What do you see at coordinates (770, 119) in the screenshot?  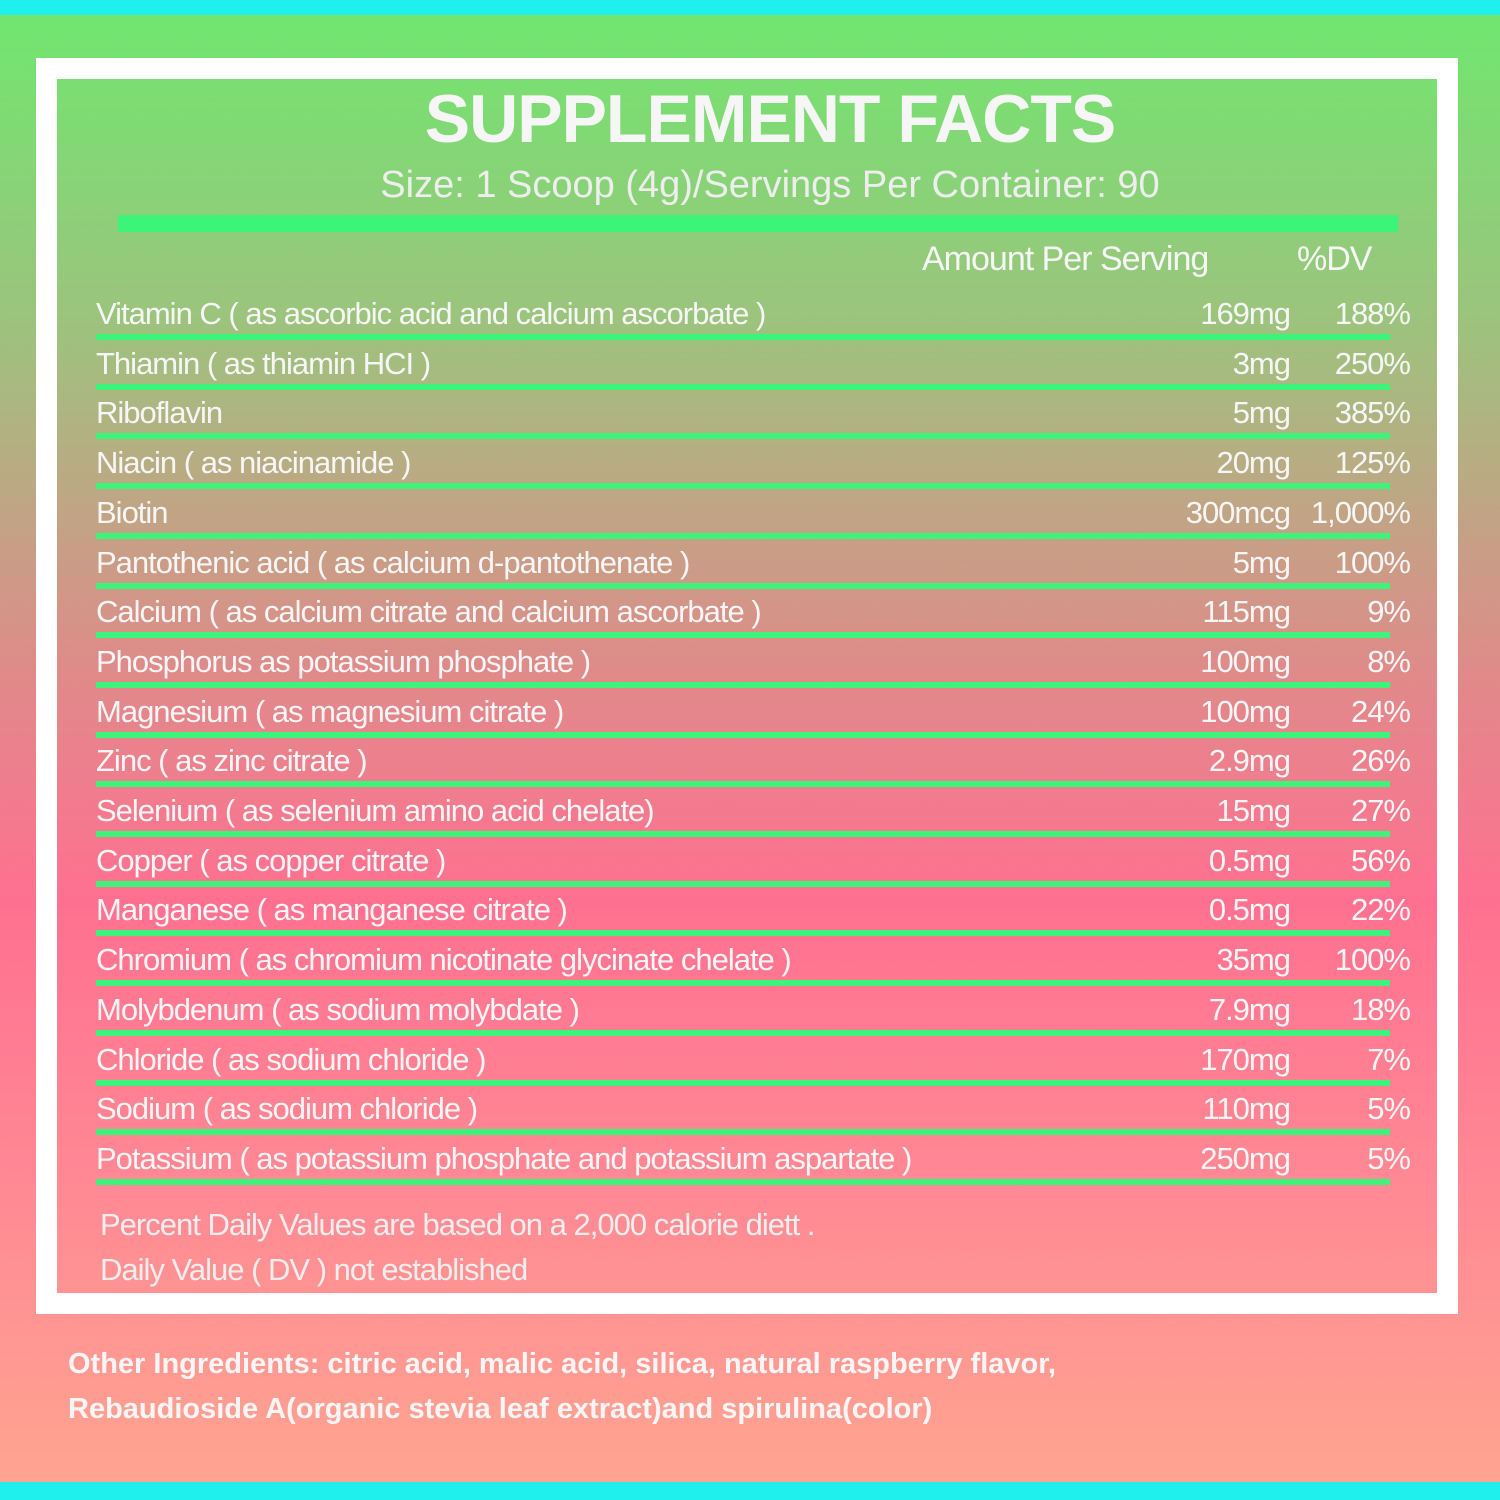 I see `title: SUPPLEMENT FACTS` at bounding box center [770, 119].